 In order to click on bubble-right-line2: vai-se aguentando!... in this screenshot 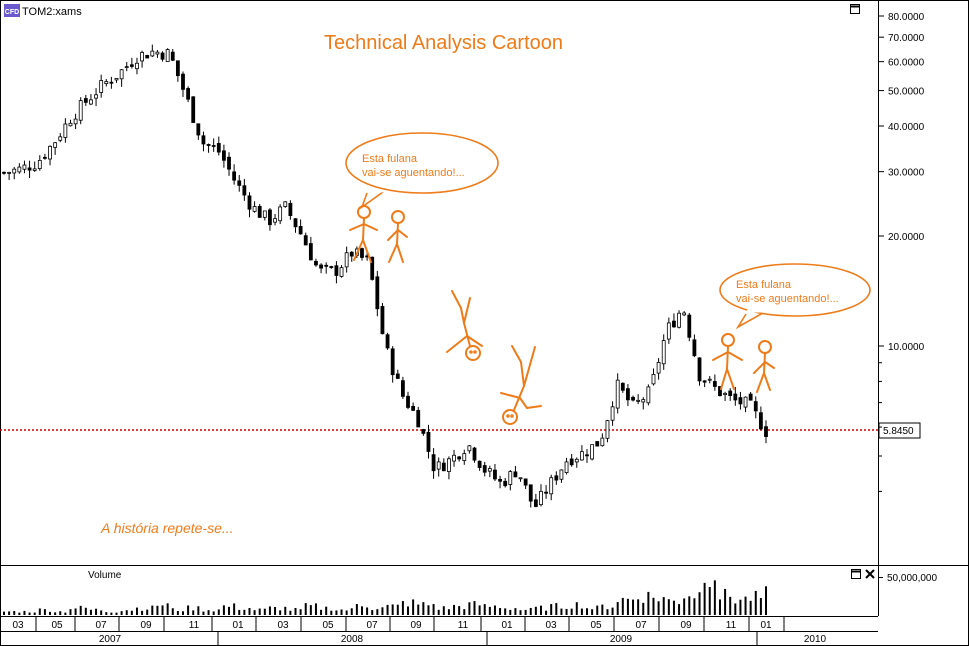, I will do `click(787, 299)`.